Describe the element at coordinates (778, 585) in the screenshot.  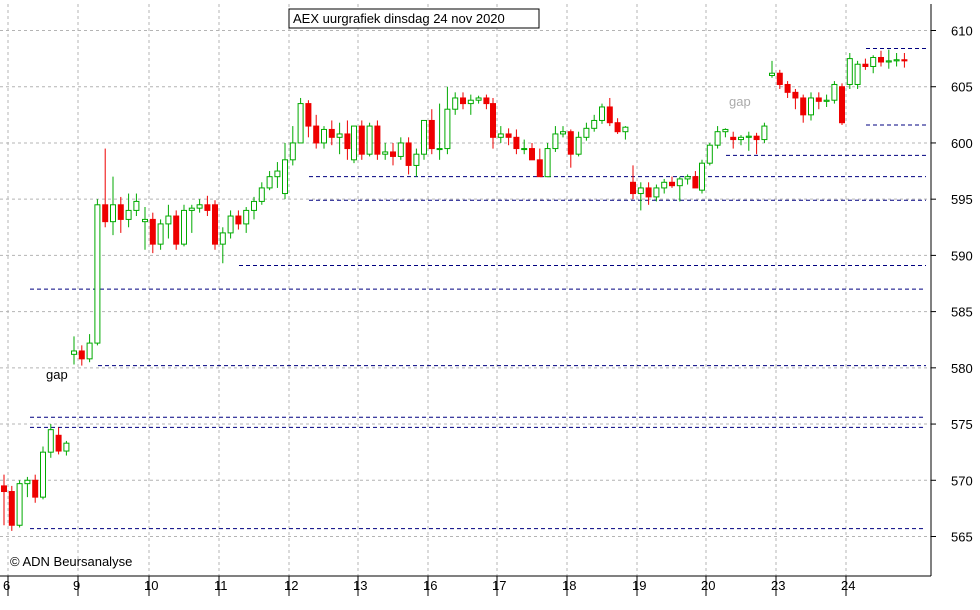
I see `x-tick-label: 23` at that location.